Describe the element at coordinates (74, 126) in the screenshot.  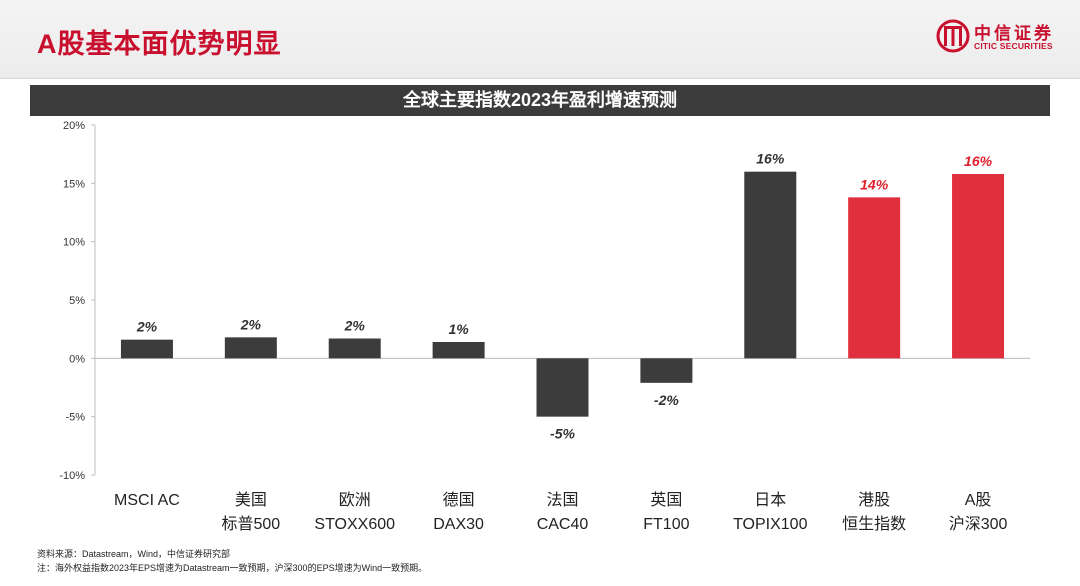
I see `y-tick-label: 20%` at that location.